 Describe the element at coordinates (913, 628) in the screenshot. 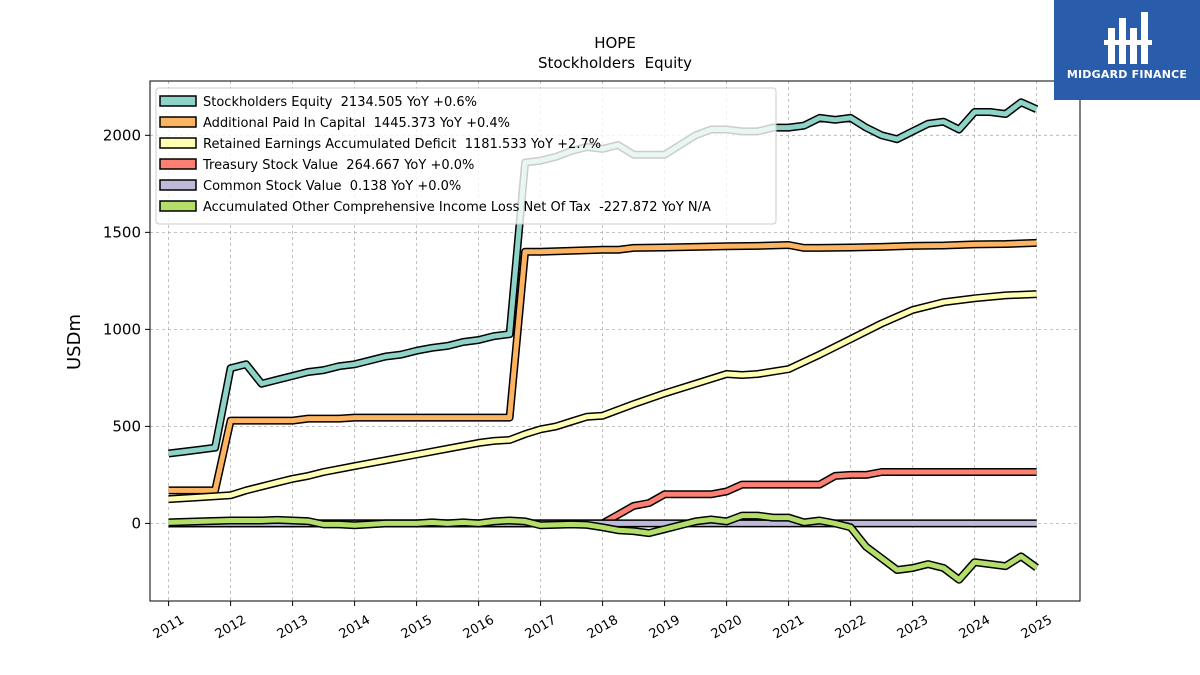

I see `x-tick-label: 2023` at that location.